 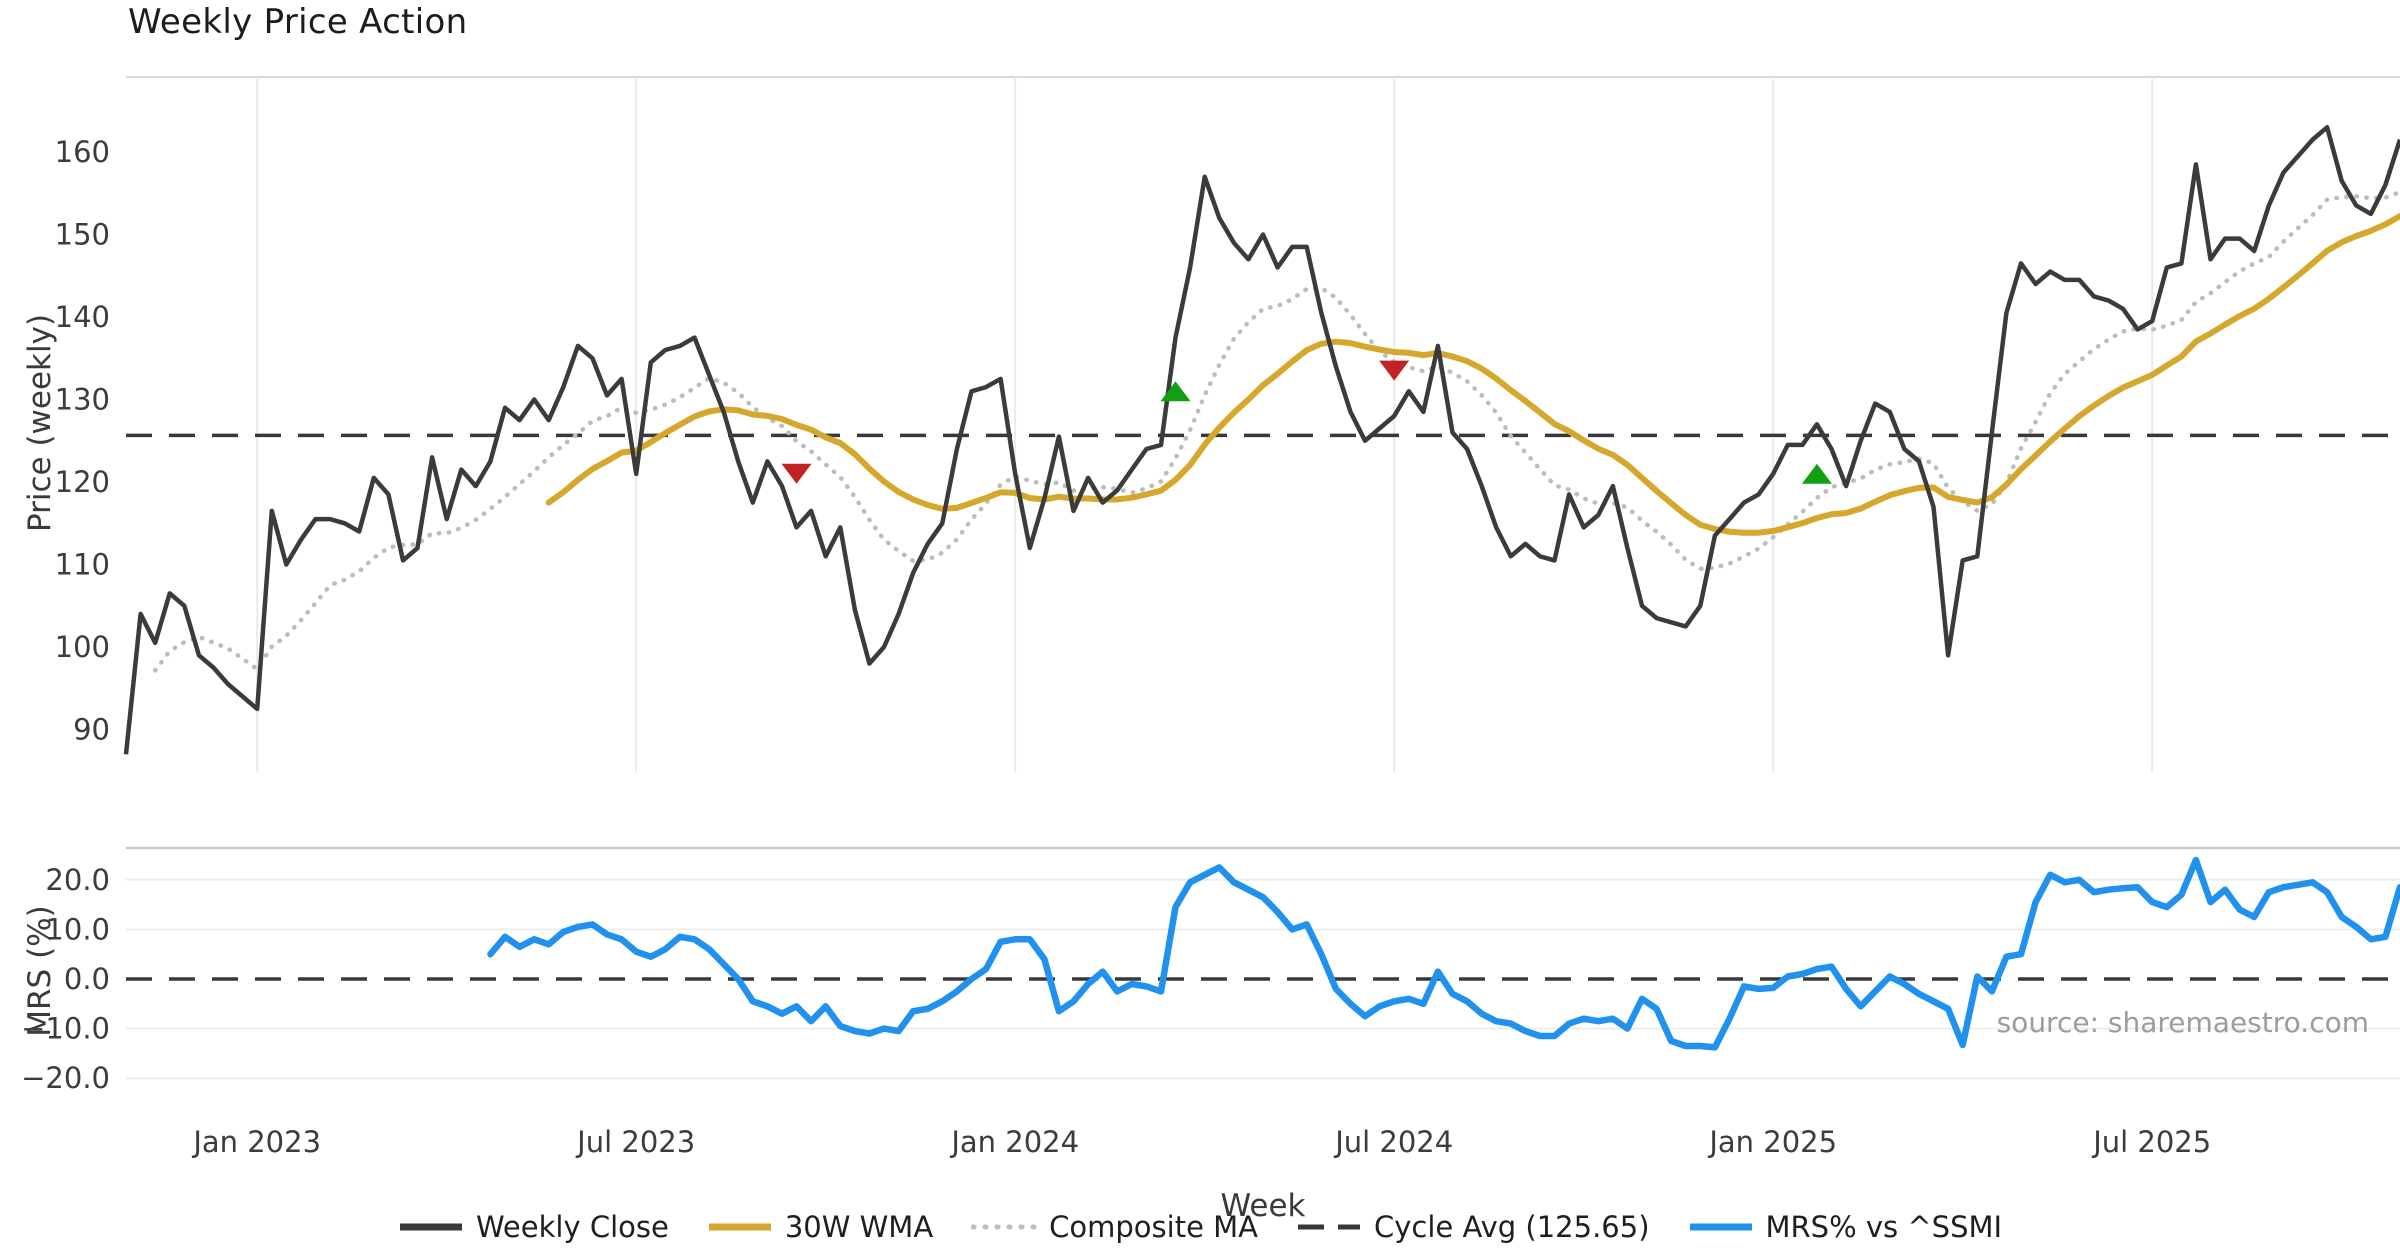 I want to click on price-y-tick-label: 130, so click(x=82, y=400).